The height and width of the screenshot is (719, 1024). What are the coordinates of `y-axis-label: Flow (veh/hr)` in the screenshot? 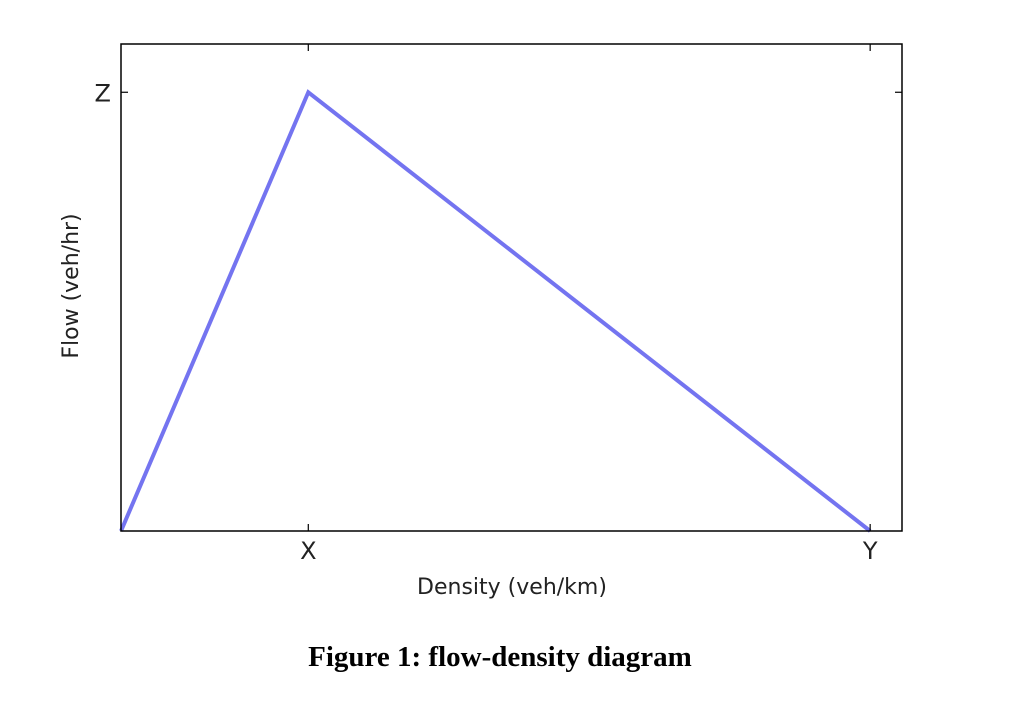 It's located at (71, 285).